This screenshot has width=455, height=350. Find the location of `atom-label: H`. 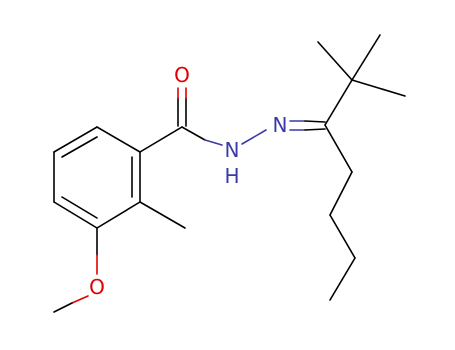

atom-label: H is located at coordinates (231, 176).